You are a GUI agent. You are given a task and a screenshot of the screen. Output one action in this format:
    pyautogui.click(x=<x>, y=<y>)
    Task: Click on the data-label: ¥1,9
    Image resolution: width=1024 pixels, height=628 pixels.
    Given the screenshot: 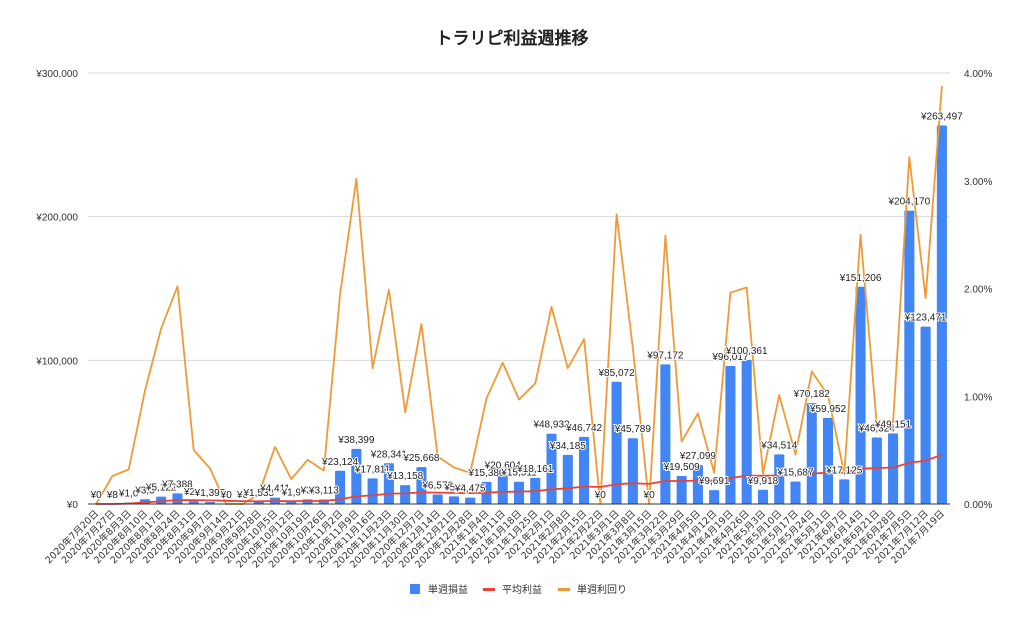 What is the action you would take?
    pyautogui.click(x=291, y=492)
    